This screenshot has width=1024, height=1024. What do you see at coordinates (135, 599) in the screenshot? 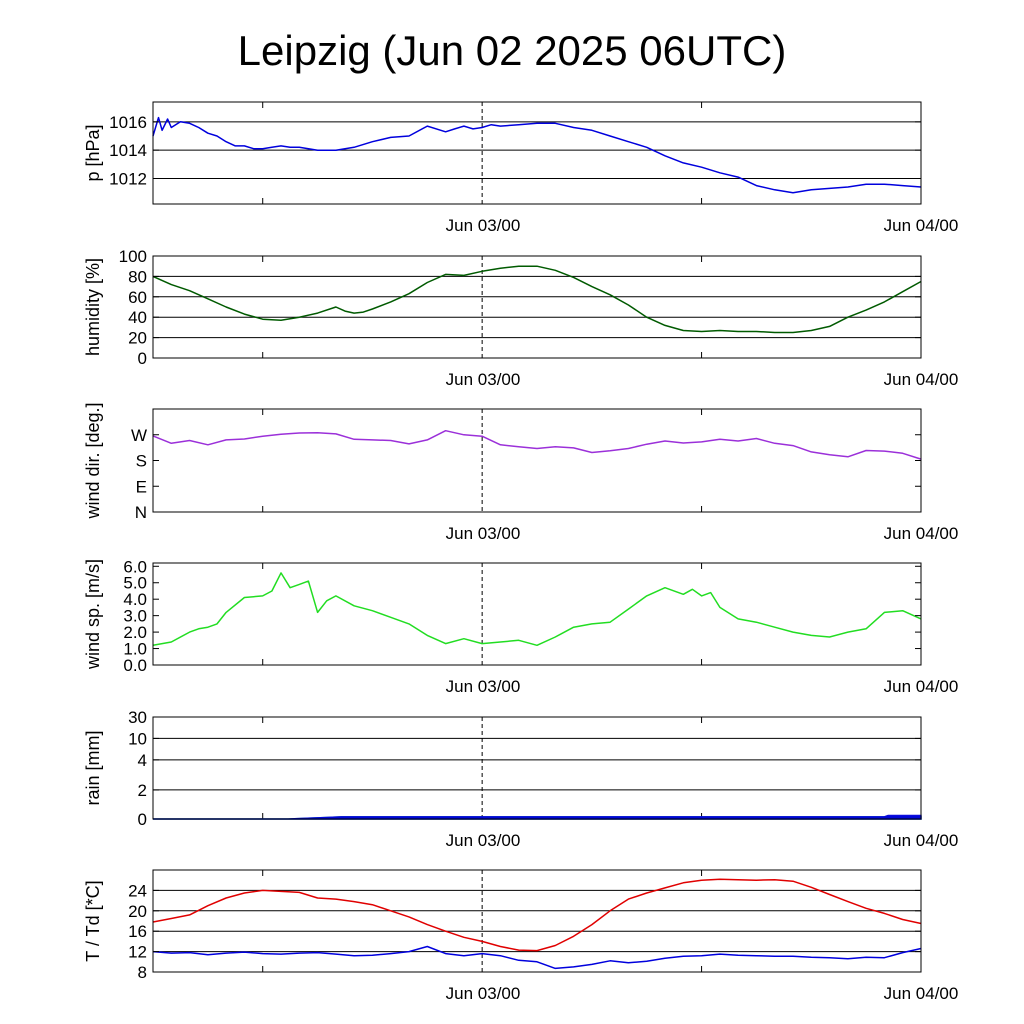
I see `y-tick-label: 4.0` at bounding box center [135, 599].